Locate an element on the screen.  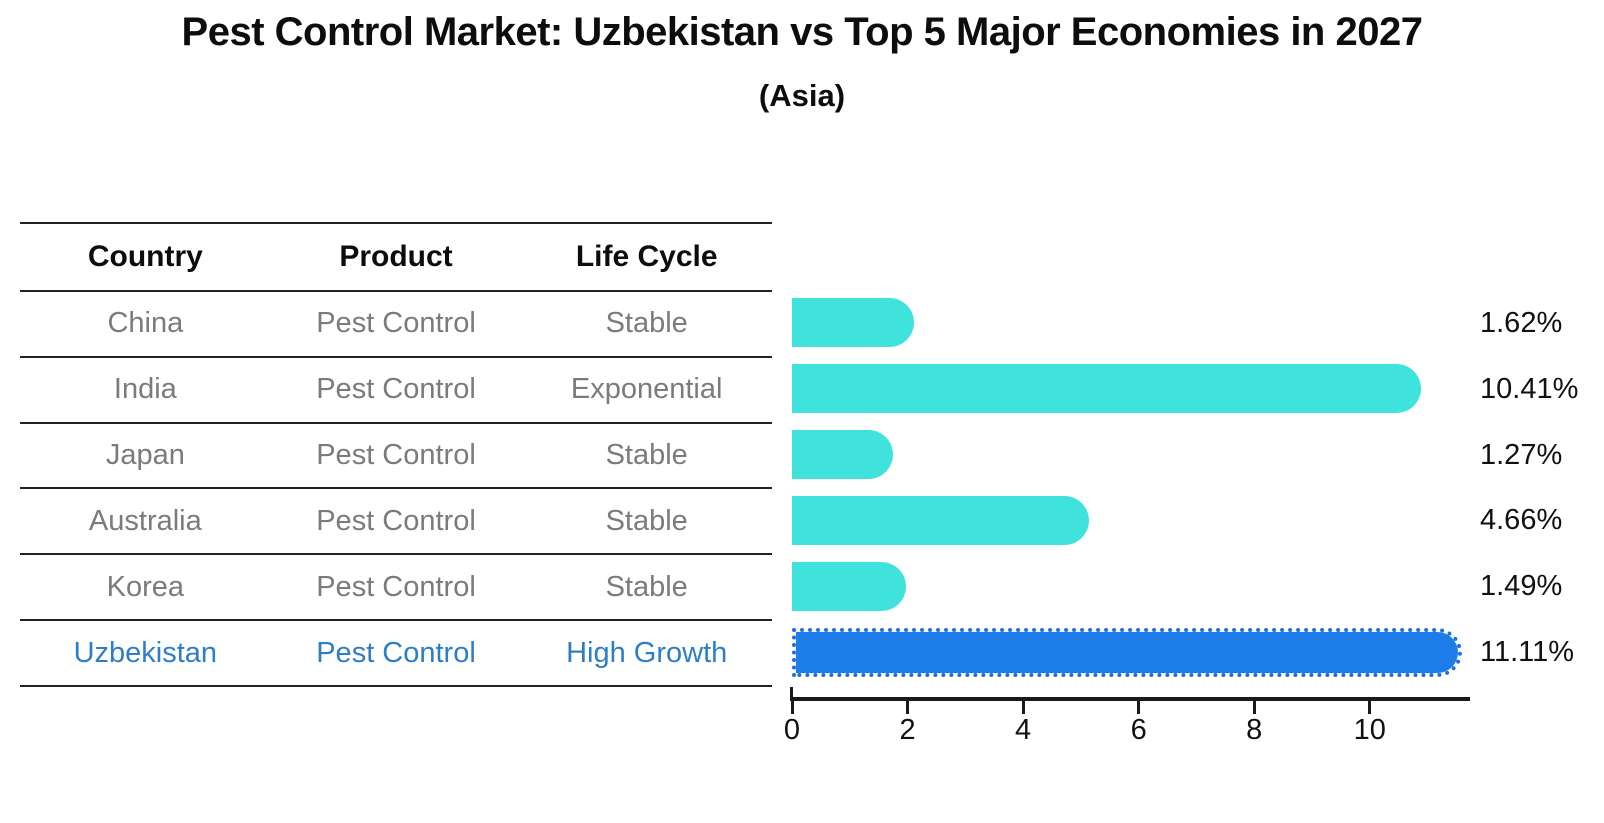
x-axis-tick-label: 8 is located at coordinates (1254, 730).